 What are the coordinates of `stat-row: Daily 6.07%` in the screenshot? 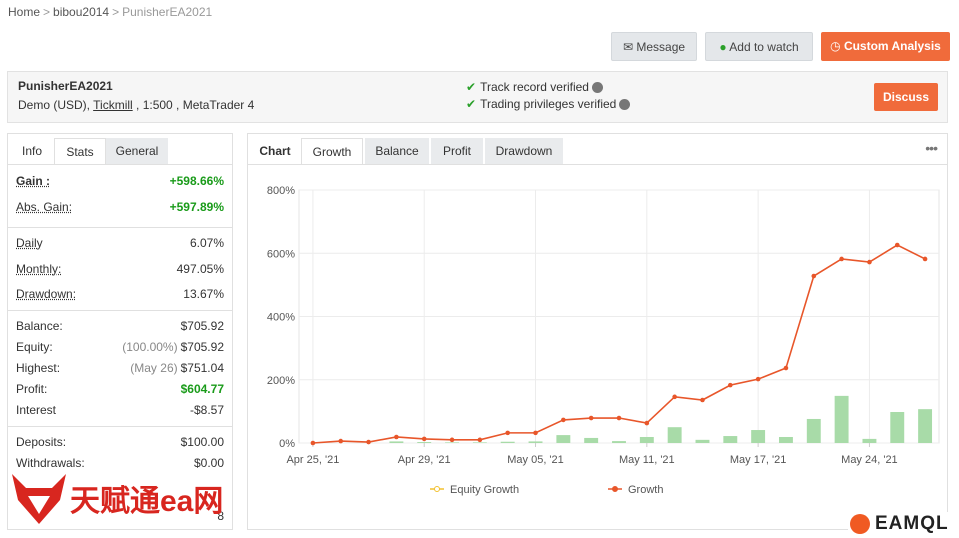 It's located at (120, 245).